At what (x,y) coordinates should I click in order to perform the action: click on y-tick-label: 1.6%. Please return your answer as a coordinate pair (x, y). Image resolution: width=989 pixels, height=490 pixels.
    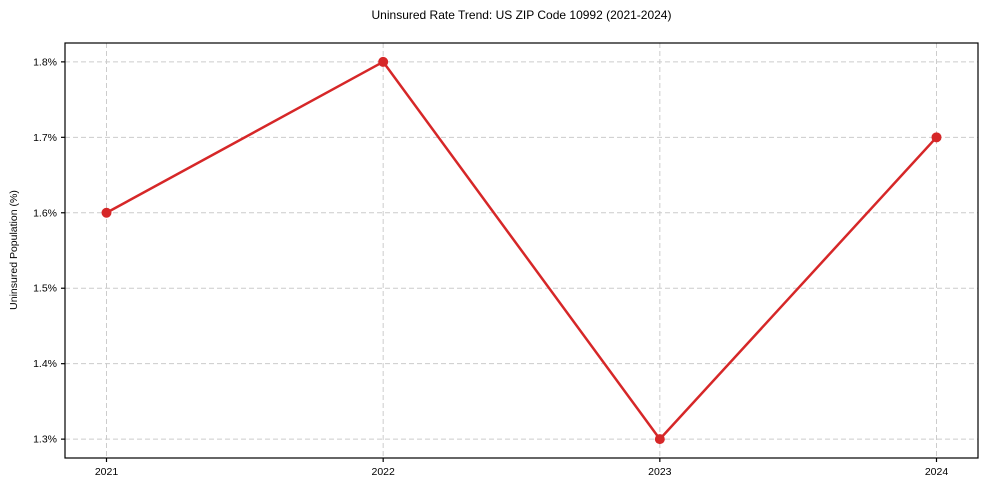
    Looking at the image, I should click on (45, 213).